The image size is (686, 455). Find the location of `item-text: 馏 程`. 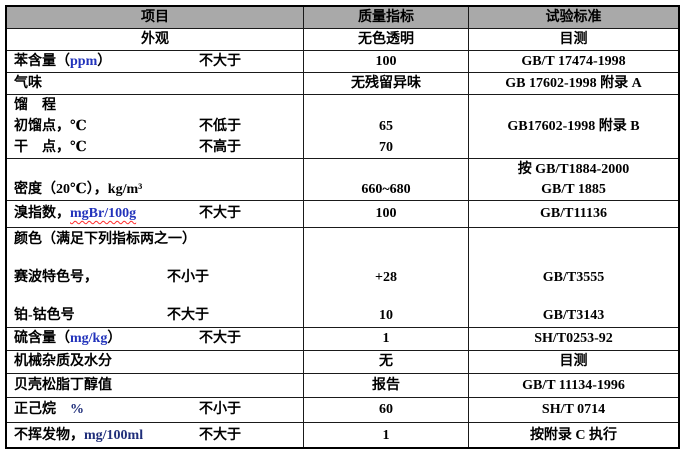

item-text: 馏 程 is located at coordinates (35, 105).